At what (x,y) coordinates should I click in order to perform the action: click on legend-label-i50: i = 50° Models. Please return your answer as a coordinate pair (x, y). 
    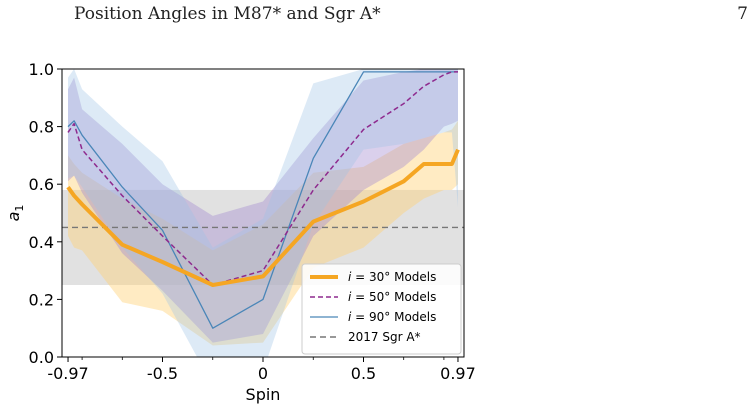
    Looking at the image, I should click on (392, 297).